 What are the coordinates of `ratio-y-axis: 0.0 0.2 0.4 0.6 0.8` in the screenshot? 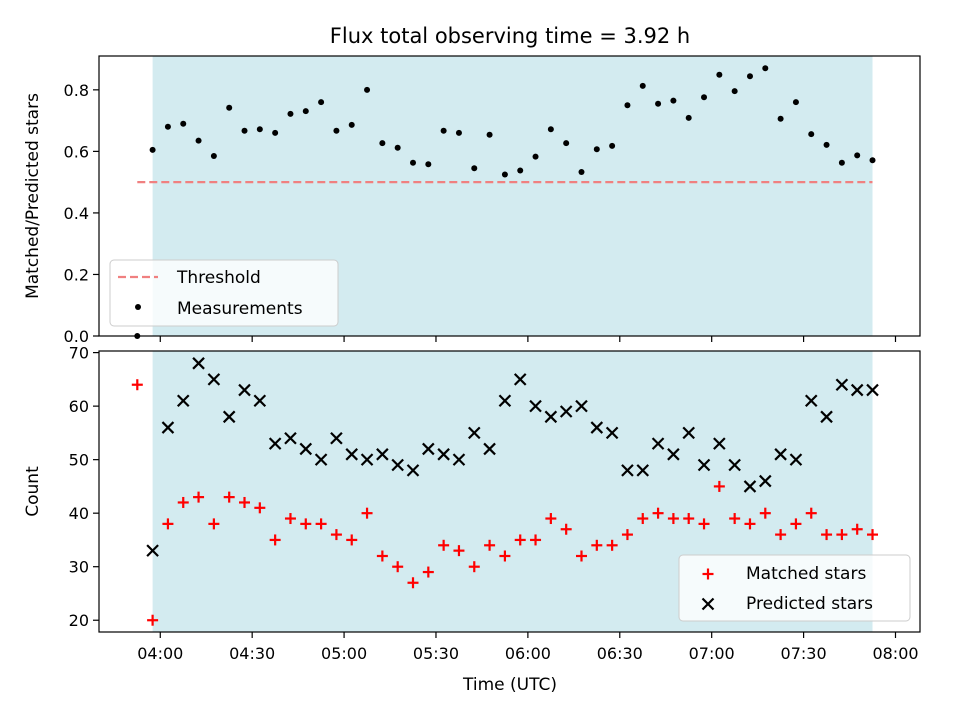 It's located at (81, 213).